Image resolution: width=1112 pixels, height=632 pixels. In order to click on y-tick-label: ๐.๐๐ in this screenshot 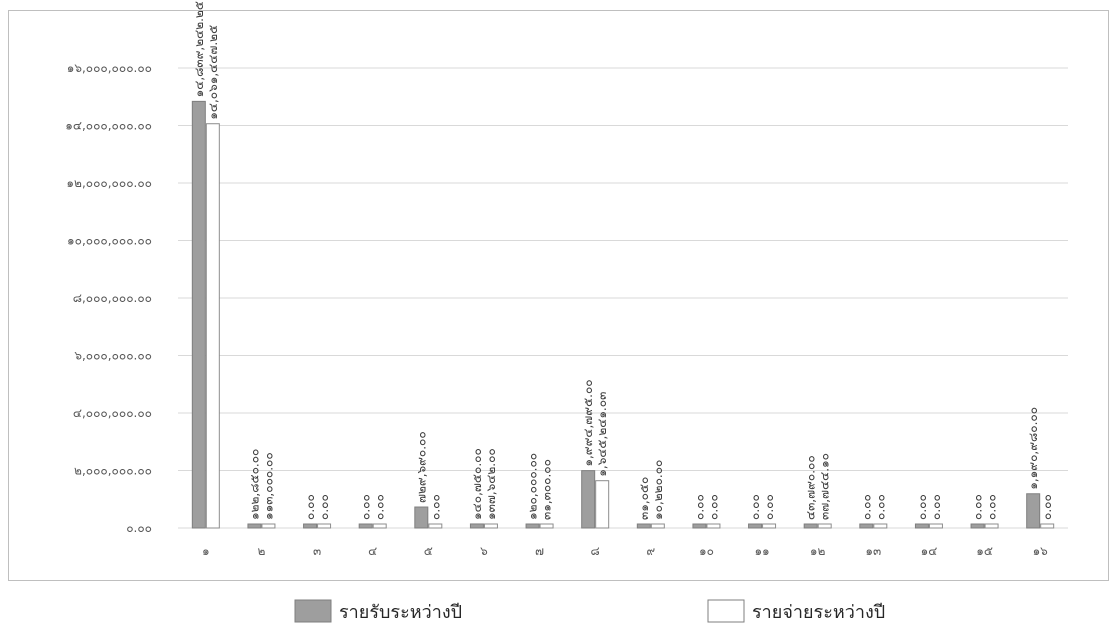, I will do `click(139, 528)`.